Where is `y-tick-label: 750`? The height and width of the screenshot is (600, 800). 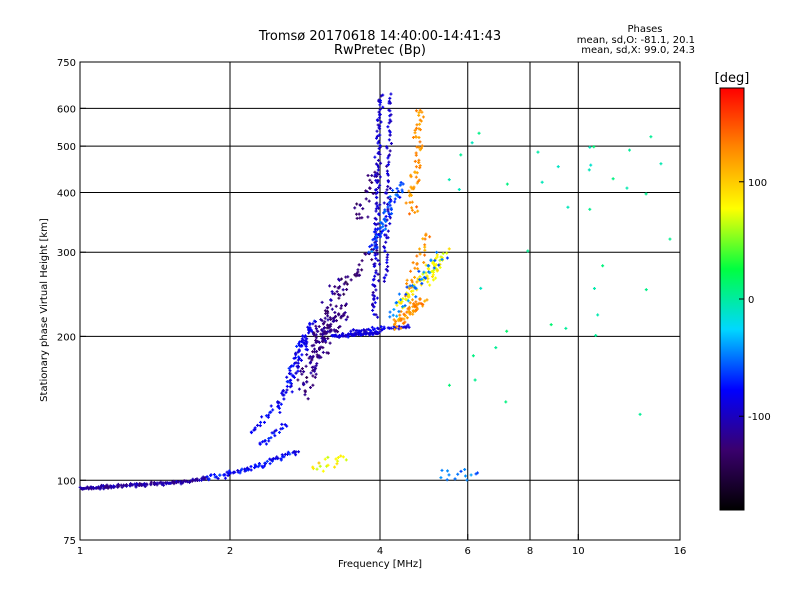 y-tick-label: 750 is located at coordinates (66, 63).